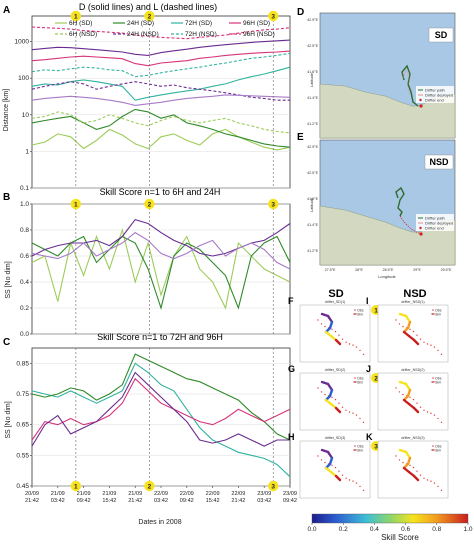  What do you see at coordinates (311, 79) in the screenshot?
I see `map-d-ylabel: Latitude` at bounding box center [311, 79].